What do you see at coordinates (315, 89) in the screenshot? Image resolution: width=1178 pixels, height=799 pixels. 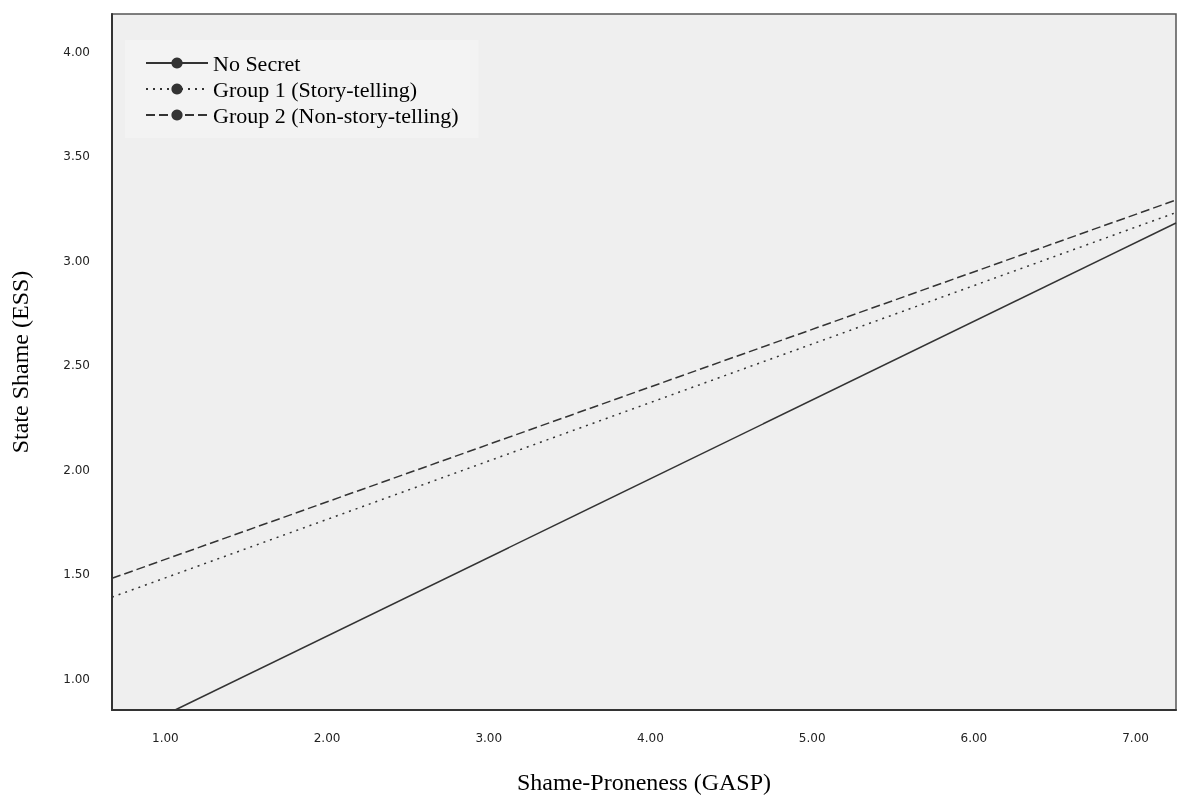 I see `legend-label: Group 1 (Story-telling)` at bounding box center [315, 89].